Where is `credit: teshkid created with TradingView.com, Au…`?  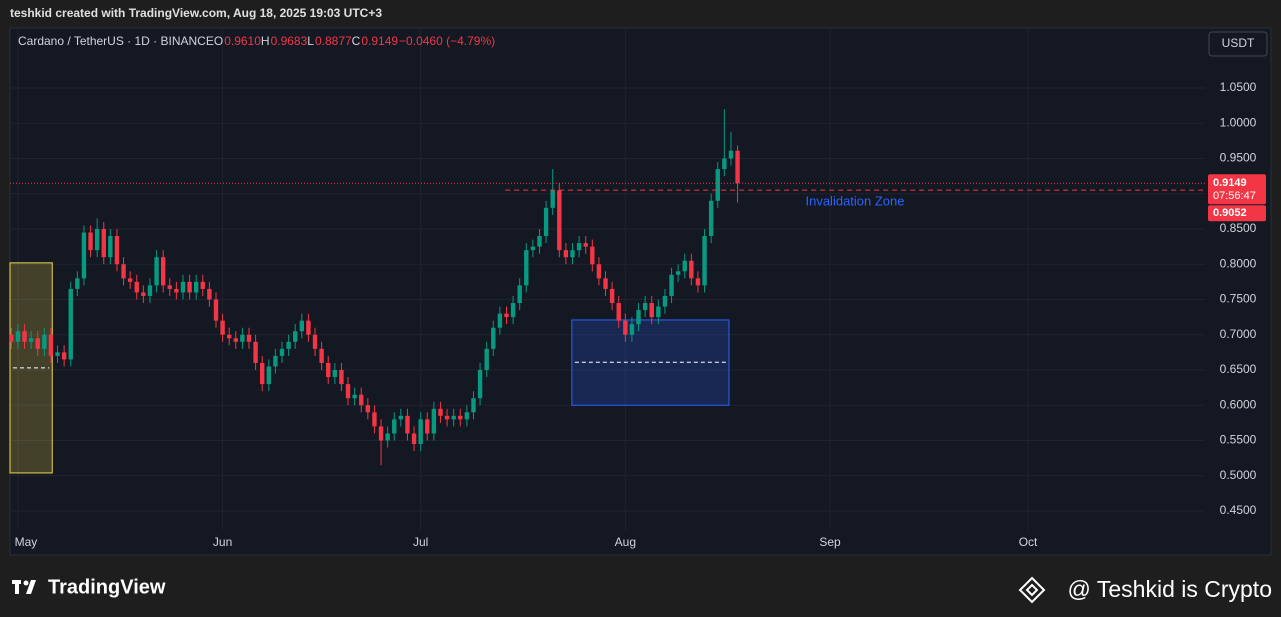
credit: teshkid created with TradingView.com, Au… is located at coordinates (196, 13).